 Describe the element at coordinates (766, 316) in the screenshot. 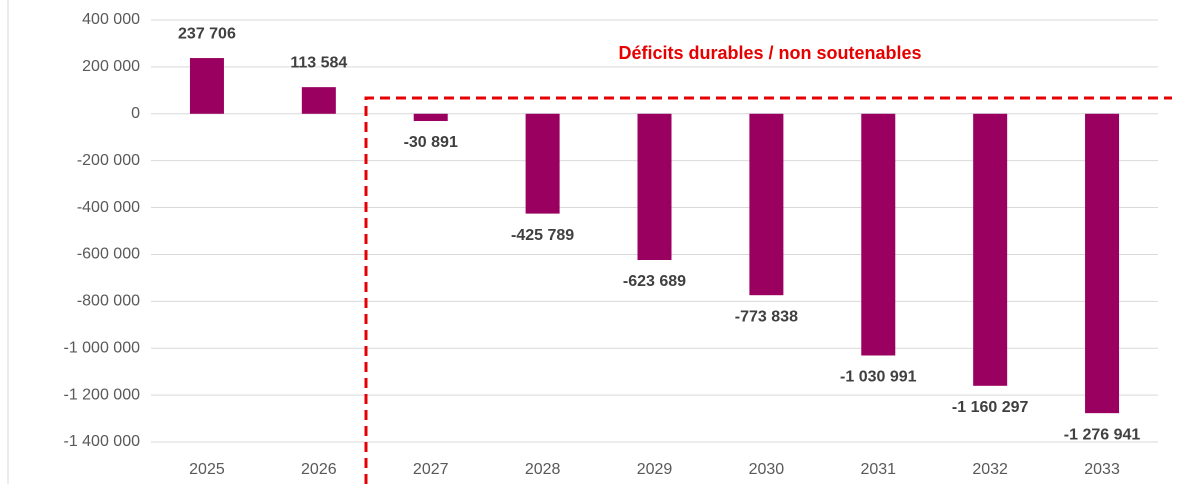

I see `value-label: -773 838` at that location.